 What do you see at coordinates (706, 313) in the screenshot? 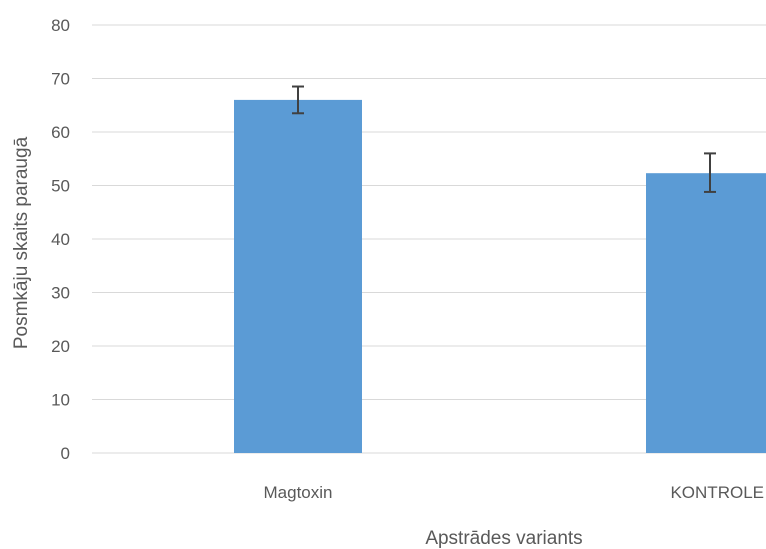
I see `bar-kontrole` at bounding box center [706, 313].